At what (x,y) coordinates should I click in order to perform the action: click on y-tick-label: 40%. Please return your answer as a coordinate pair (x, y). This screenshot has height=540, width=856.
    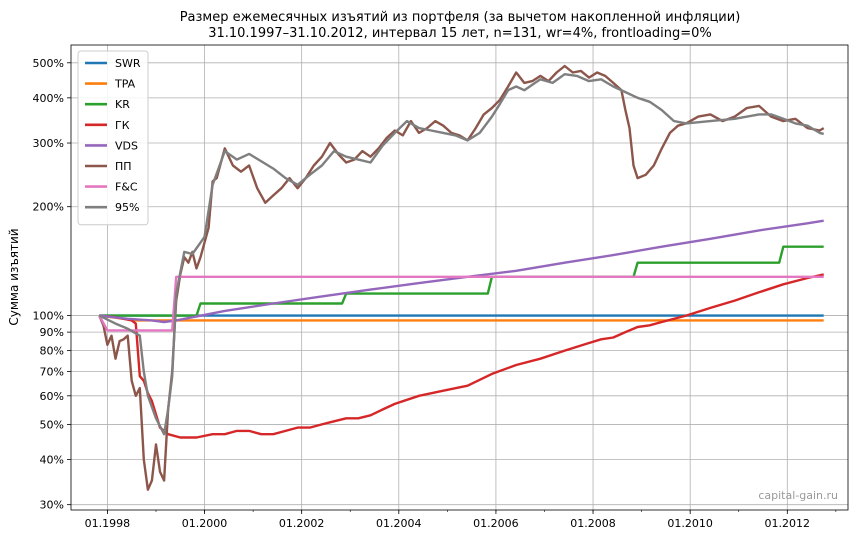
    Looking at the image, I should click on (52, 459).